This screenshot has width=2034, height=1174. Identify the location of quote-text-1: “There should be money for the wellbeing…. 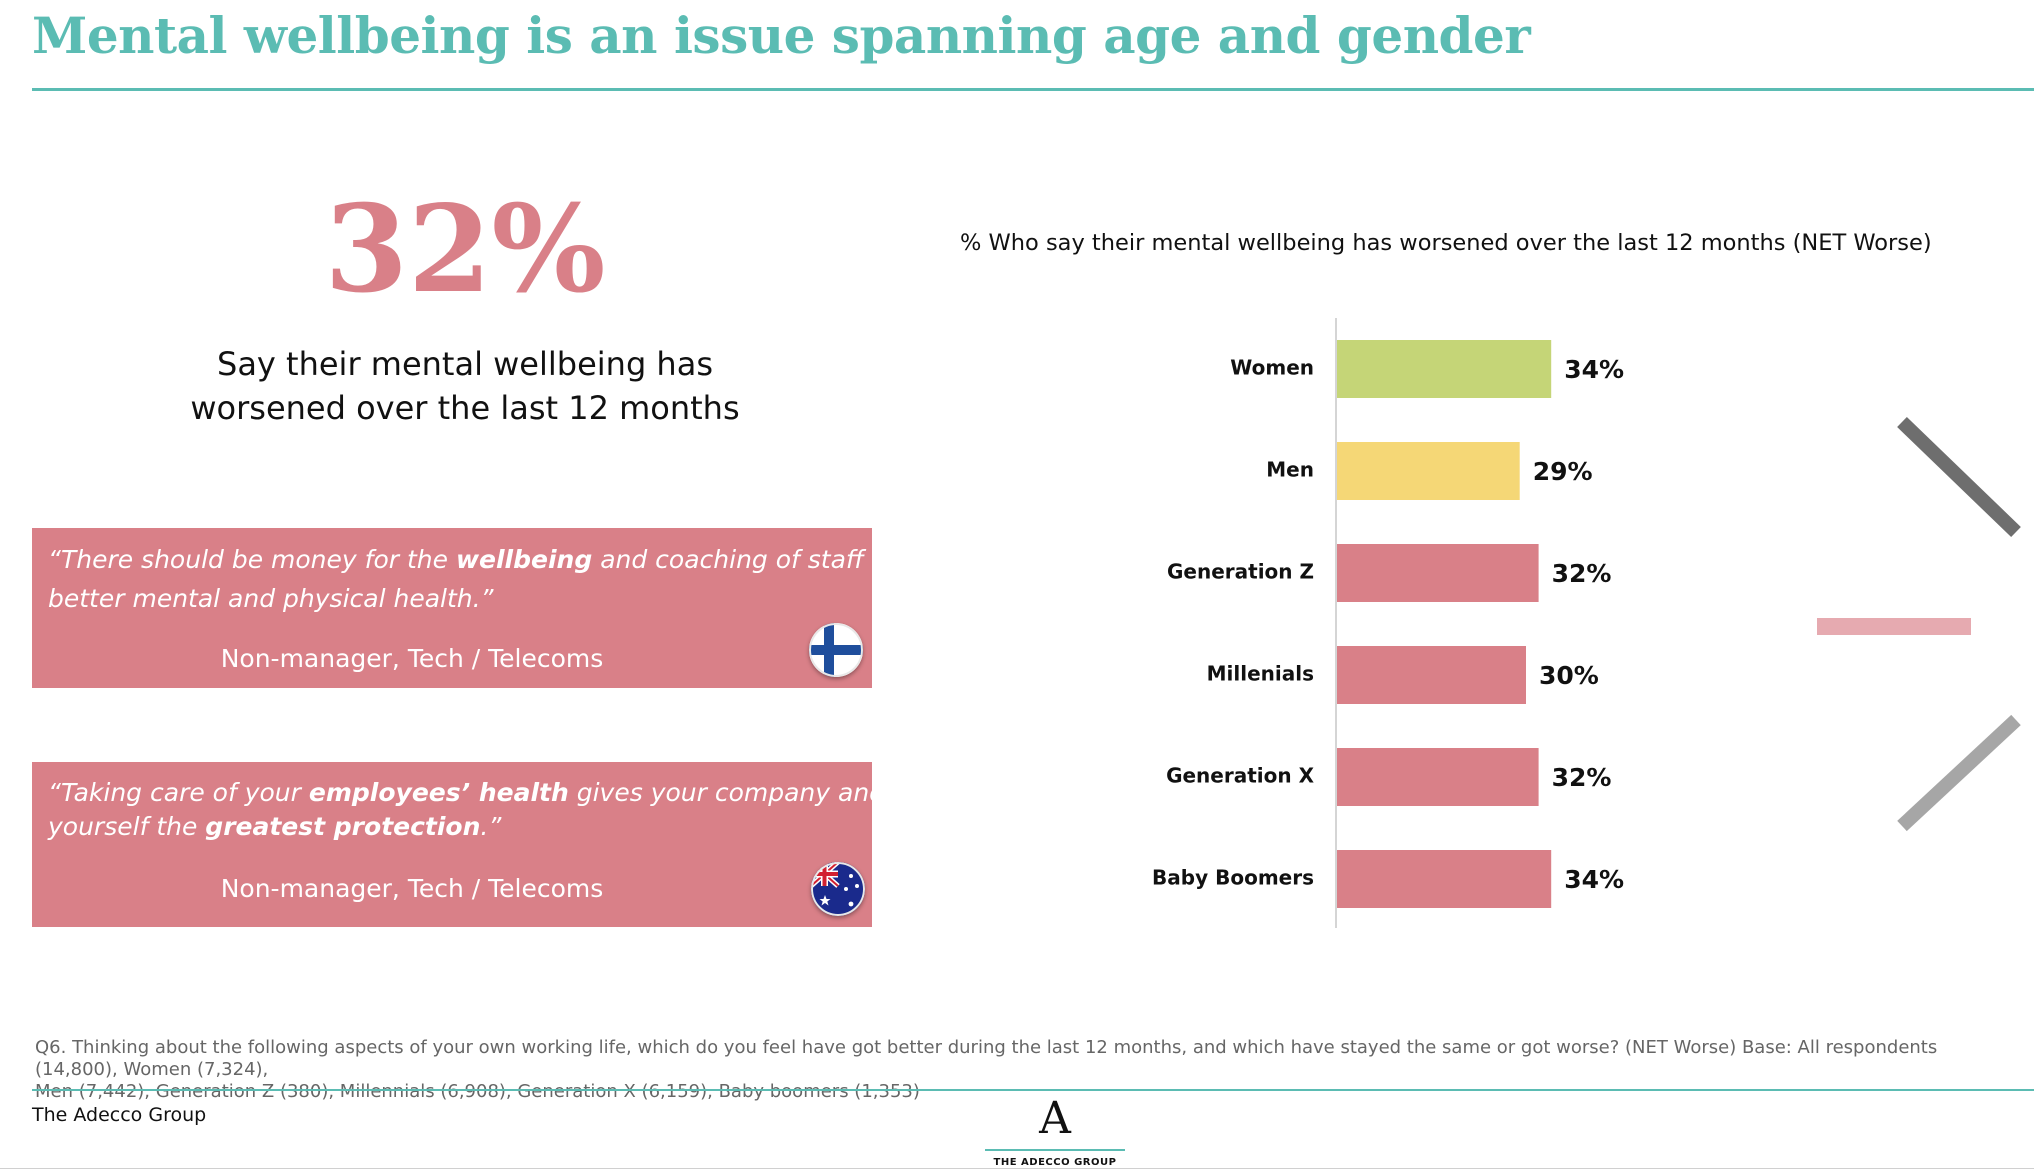
(510, 579).